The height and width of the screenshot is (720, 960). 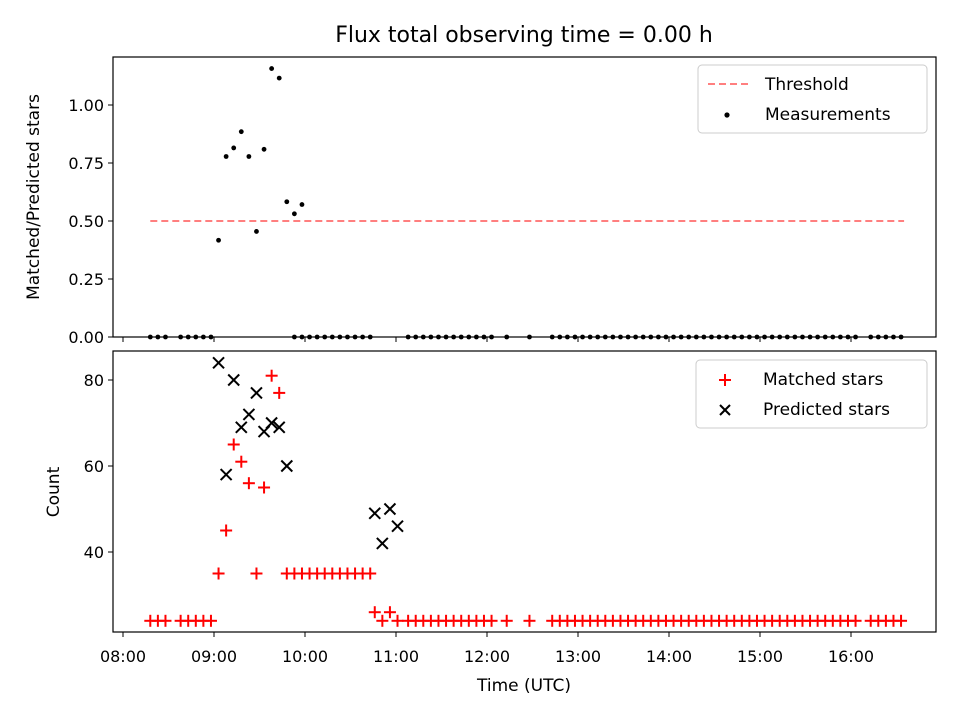 What do you see at coordinates (524, 35) in the screenshot?
I see `chart-title: Flux total observing time = 0.00 h` at bounding box center [524, 35].